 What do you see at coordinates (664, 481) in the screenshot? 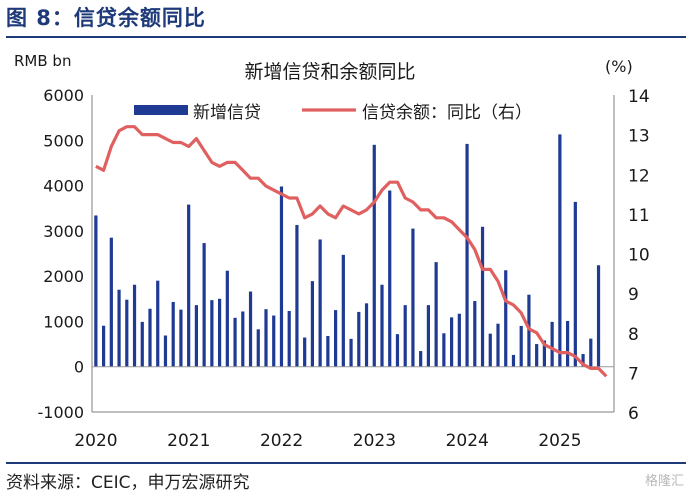
I see `watermark: 格隆汇` at bounding box center [664, 481].